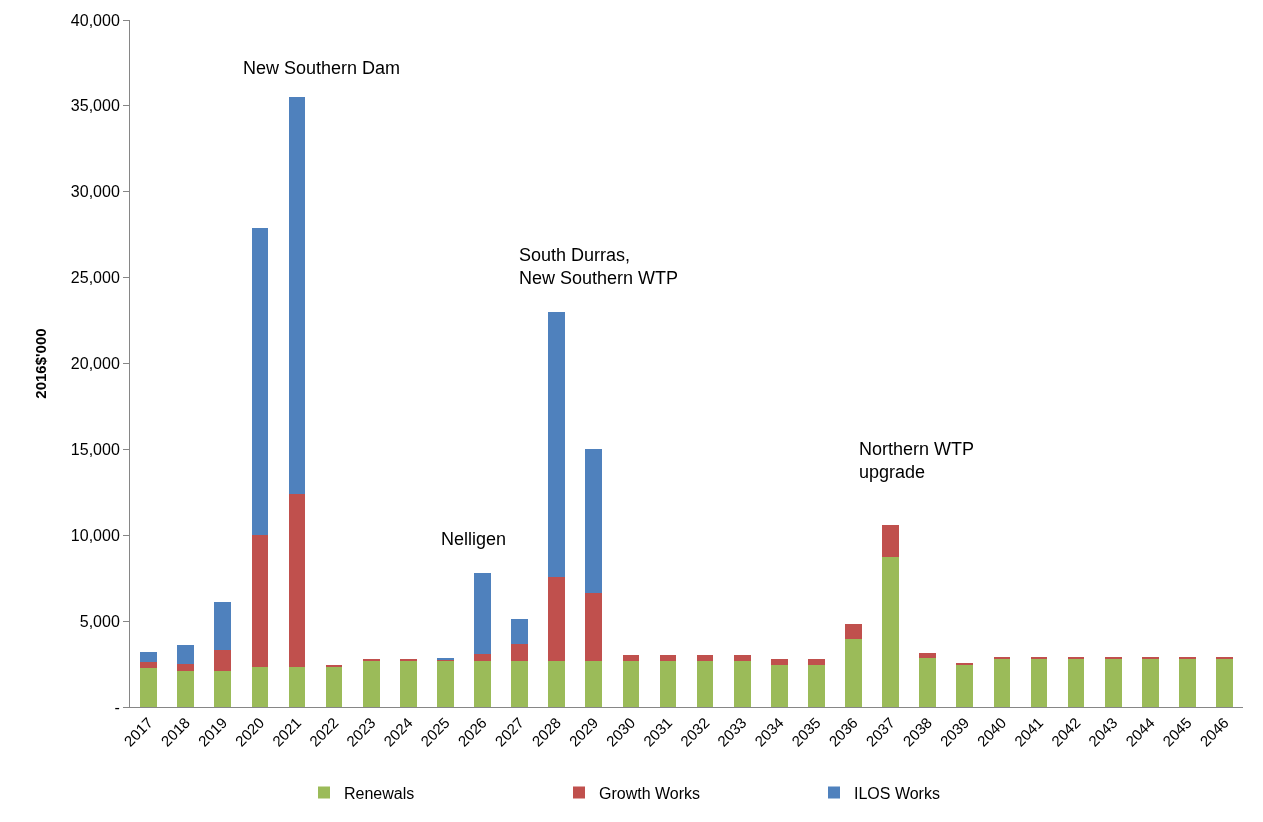 This screenshot has height=822, width=1263. I want to click on y-tick-label: 40,000, so click(95, 20).